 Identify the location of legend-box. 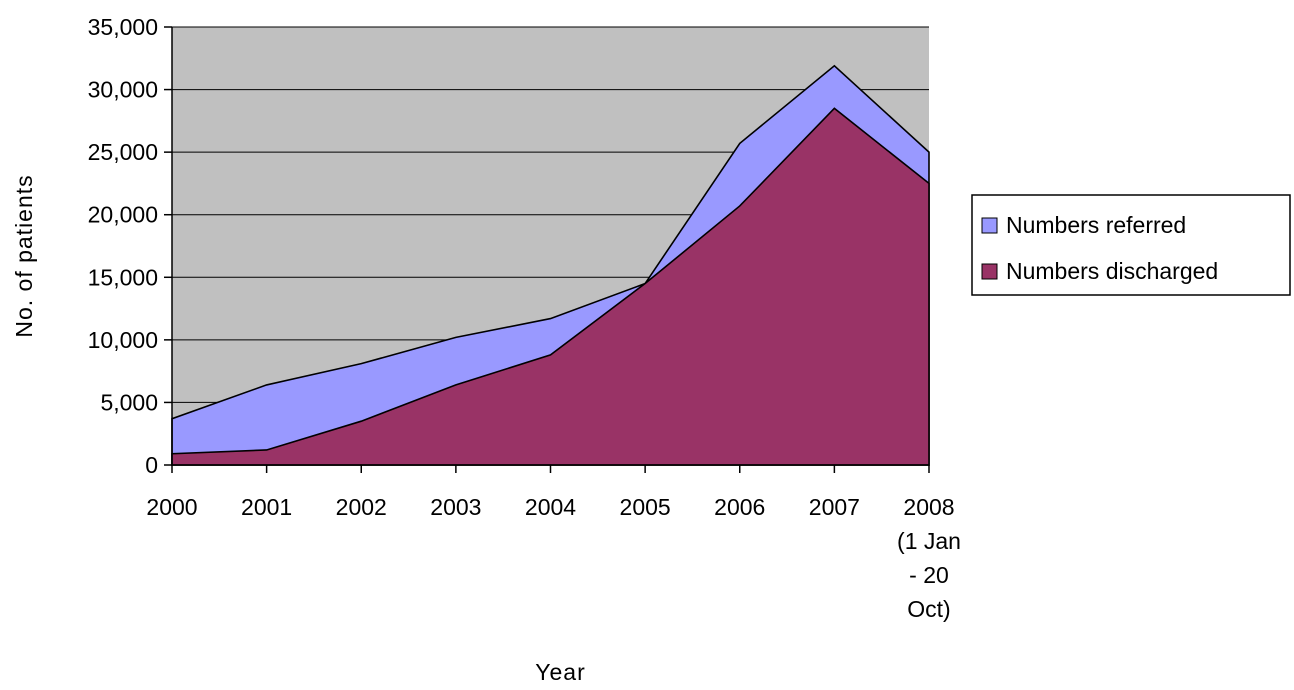
(1131, 245).